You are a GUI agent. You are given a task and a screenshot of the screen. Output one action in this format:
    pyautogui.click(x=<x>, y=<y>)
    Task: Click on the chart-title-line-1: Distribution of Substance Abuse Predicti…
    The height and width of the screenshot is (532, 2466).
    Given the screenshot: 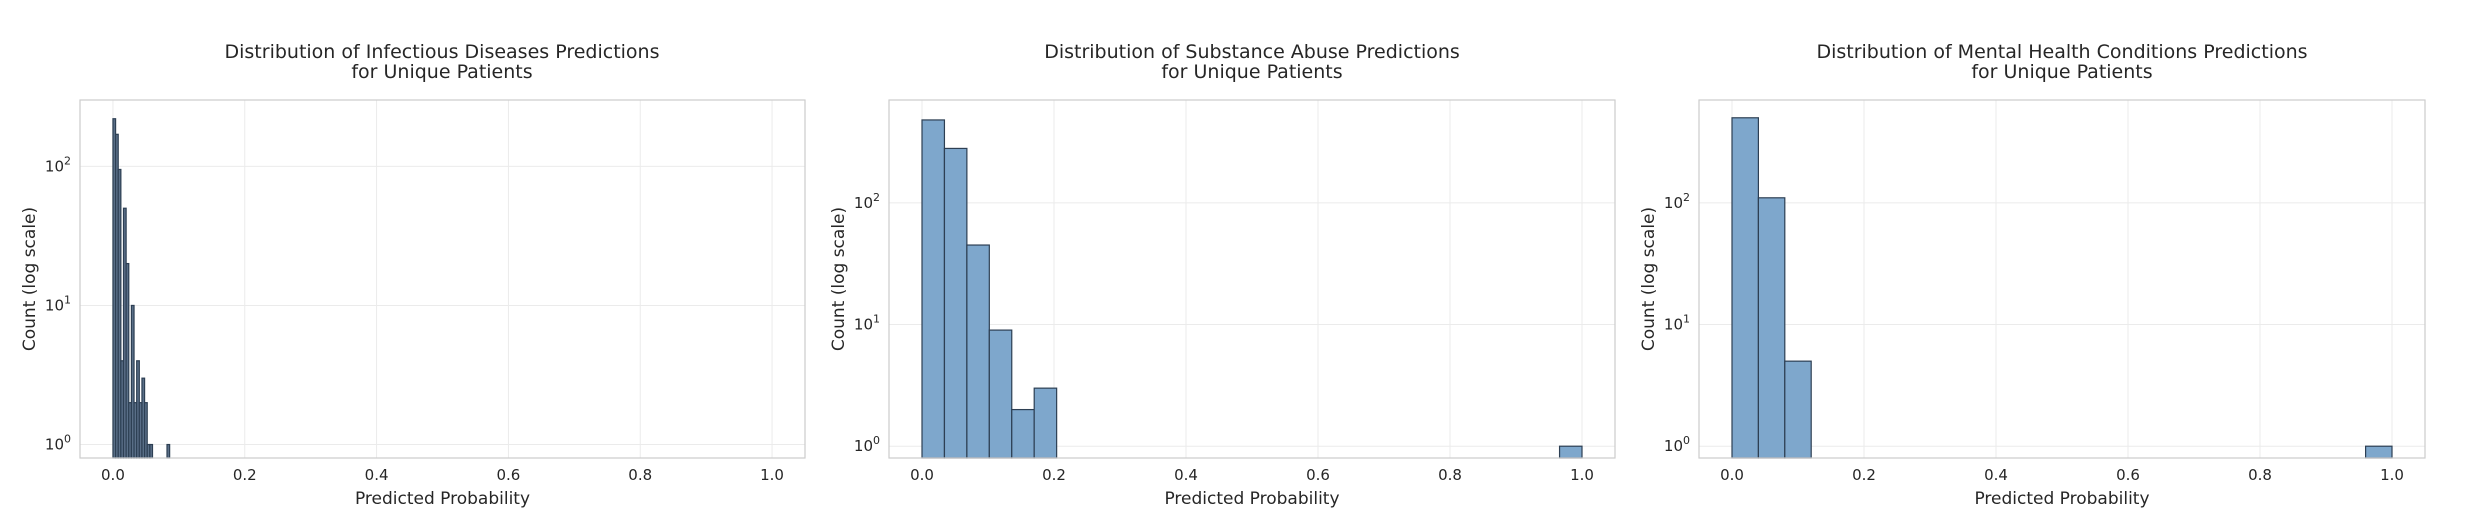 What is the action you would take?
    pyautogui.click(x=1252, y=52)
    